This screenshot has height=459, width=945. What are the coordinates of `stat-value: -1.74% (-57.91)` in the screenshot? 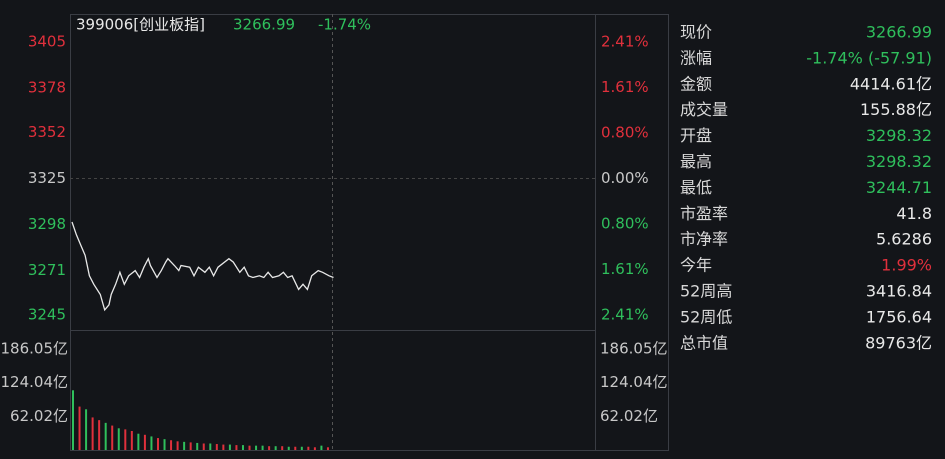 It's located at (869, 57).